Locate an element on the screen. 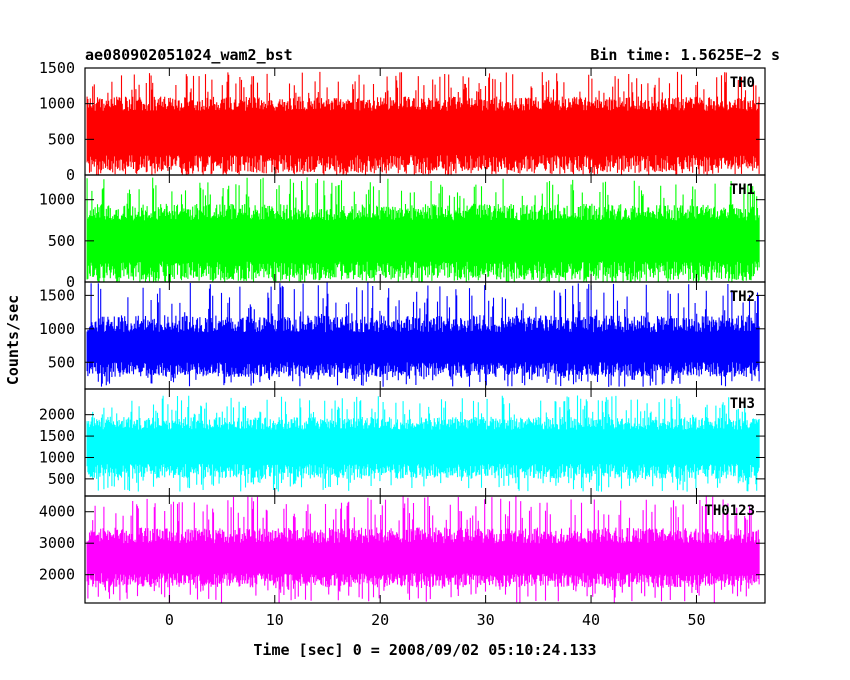  series-th3 is located at coordinates (423, 443).